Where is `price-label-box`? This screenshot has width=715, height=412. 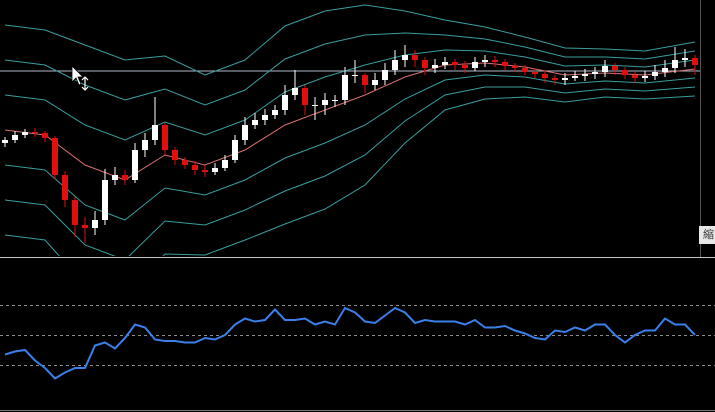 price-label-box is located at coordinates (707, 235).